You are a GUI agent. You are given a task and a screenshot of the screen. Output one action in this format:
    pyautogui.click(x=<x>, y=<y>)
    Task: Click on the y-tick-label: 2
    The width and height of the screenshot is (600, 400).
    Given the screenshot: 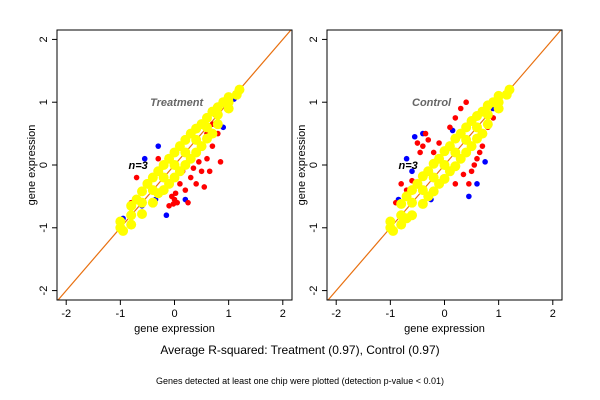 What is the action you would take?
    pyautogui.click(x=44, y=39)
    